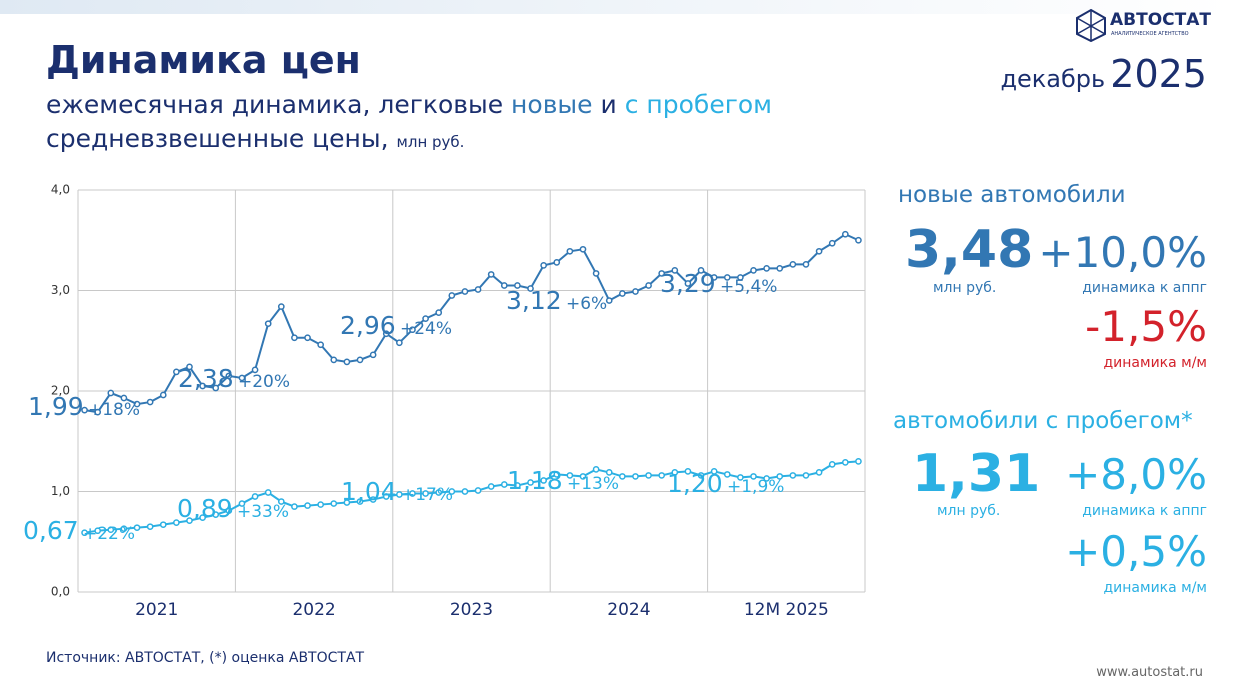 The width and height of the screenshot is (1233, 680). I want to click on new-mom: -1,5%, so click(1146, 326).